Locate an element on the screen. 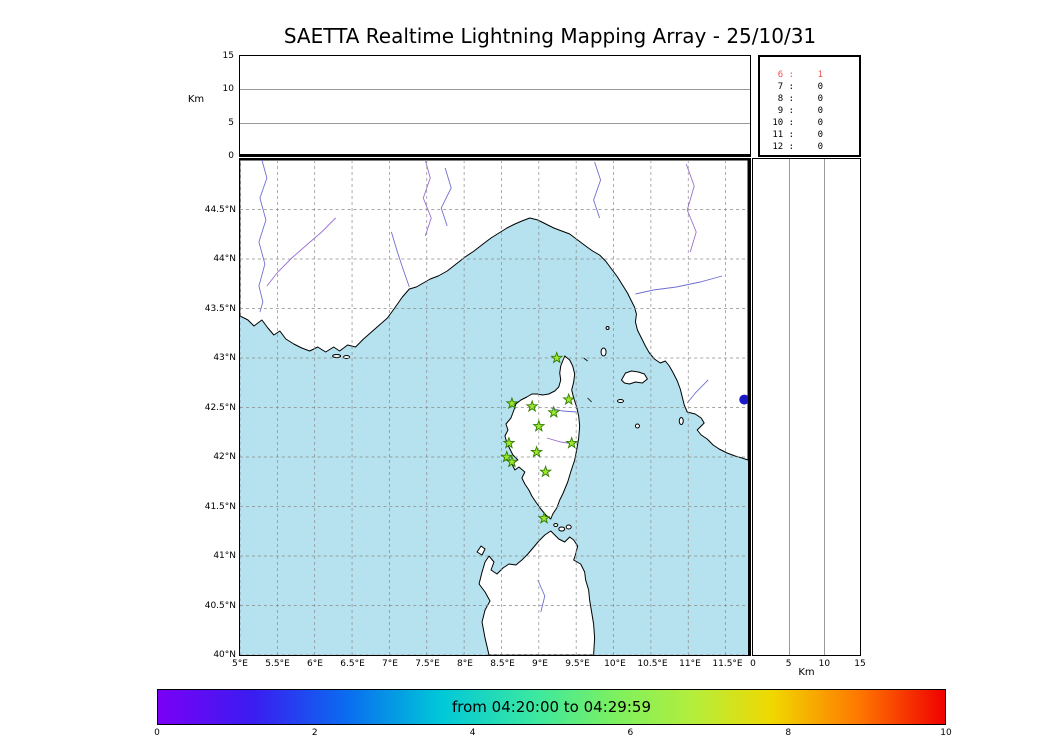 This screenshot has height=750, width=1050. lightning-source-marker is located at coordinates (743, 399).